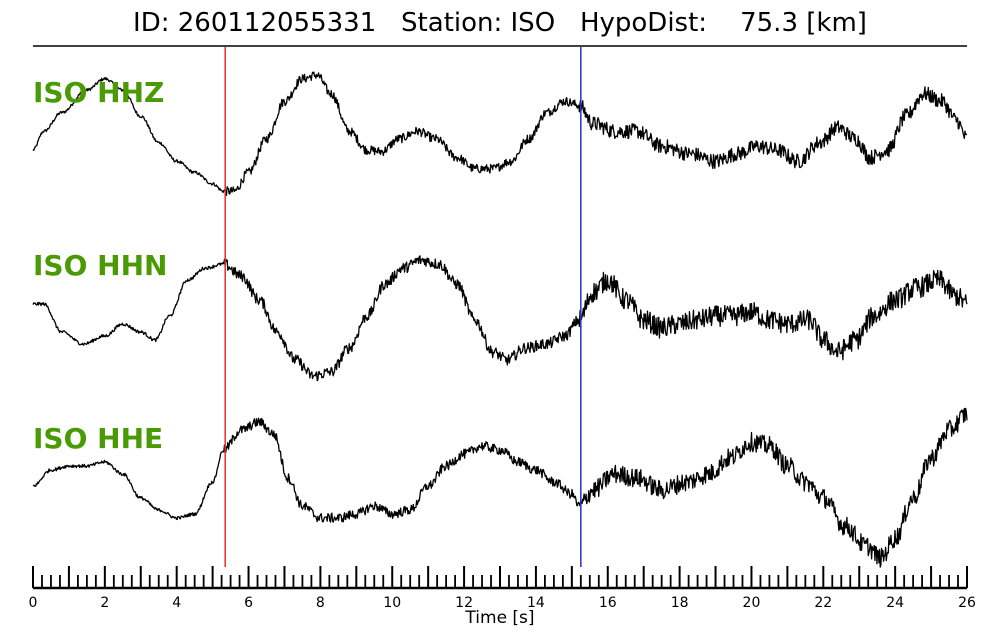  I want to click on x-tick-label: 10, so click(392, 603).